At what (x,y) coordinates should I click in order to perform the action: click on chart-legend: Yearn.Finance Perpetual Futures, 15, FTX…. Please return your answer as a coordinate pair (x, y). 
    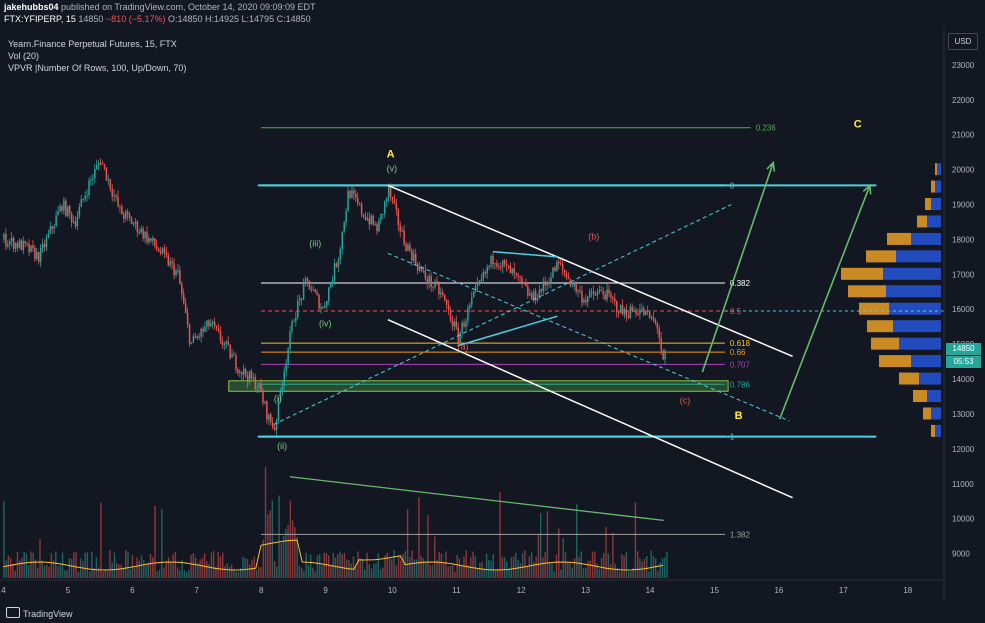
    Looking at the image, I should click on (97, 56).